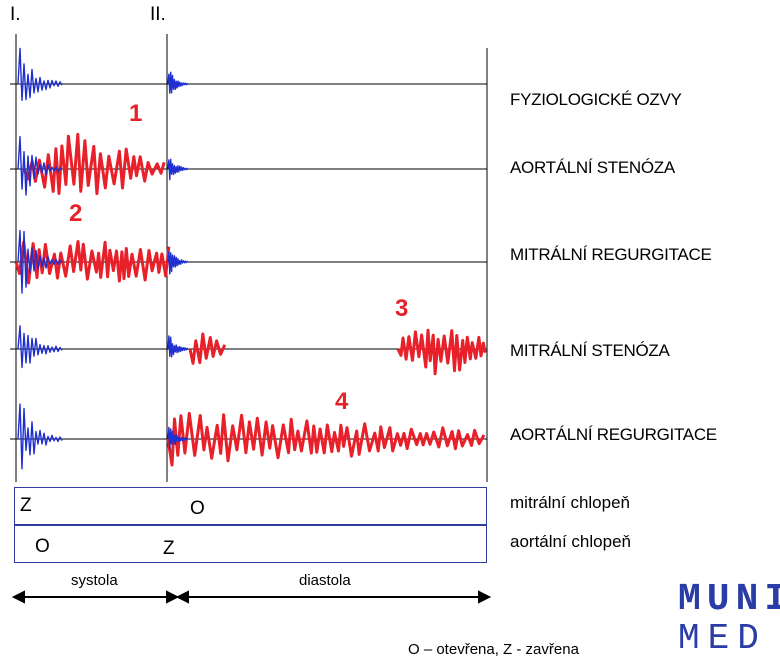 The image size is (780, 661). Describe the element at coordinates (596, 99) in the screenshot. I see `row-label-physiological-sounds: FYZIOLOGICKÉ OZVY` at that location.